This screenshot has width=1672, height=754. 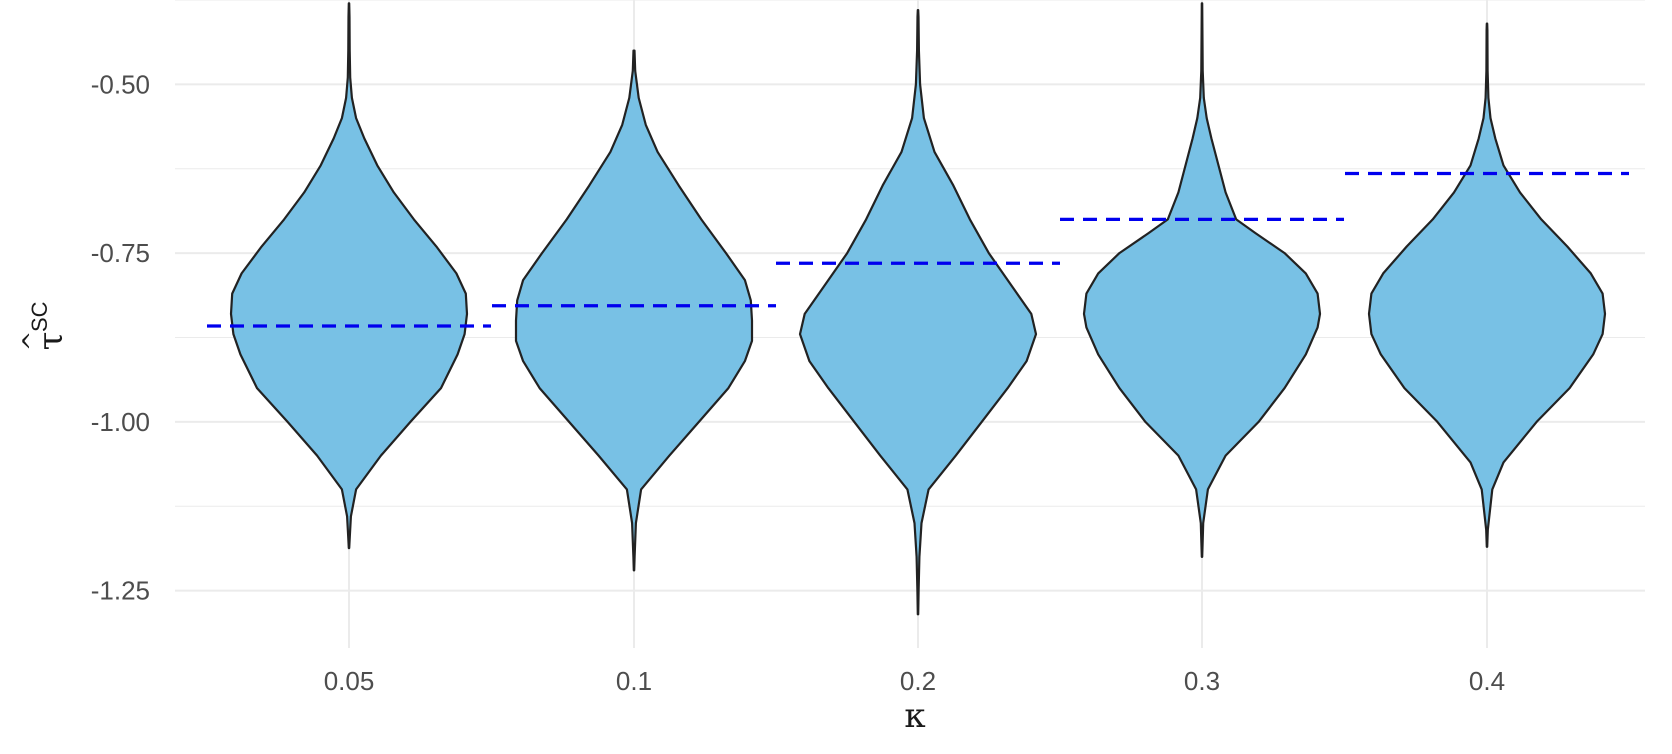 I want to click on y-axis-title-base: τ, so click(x=51, y=341).